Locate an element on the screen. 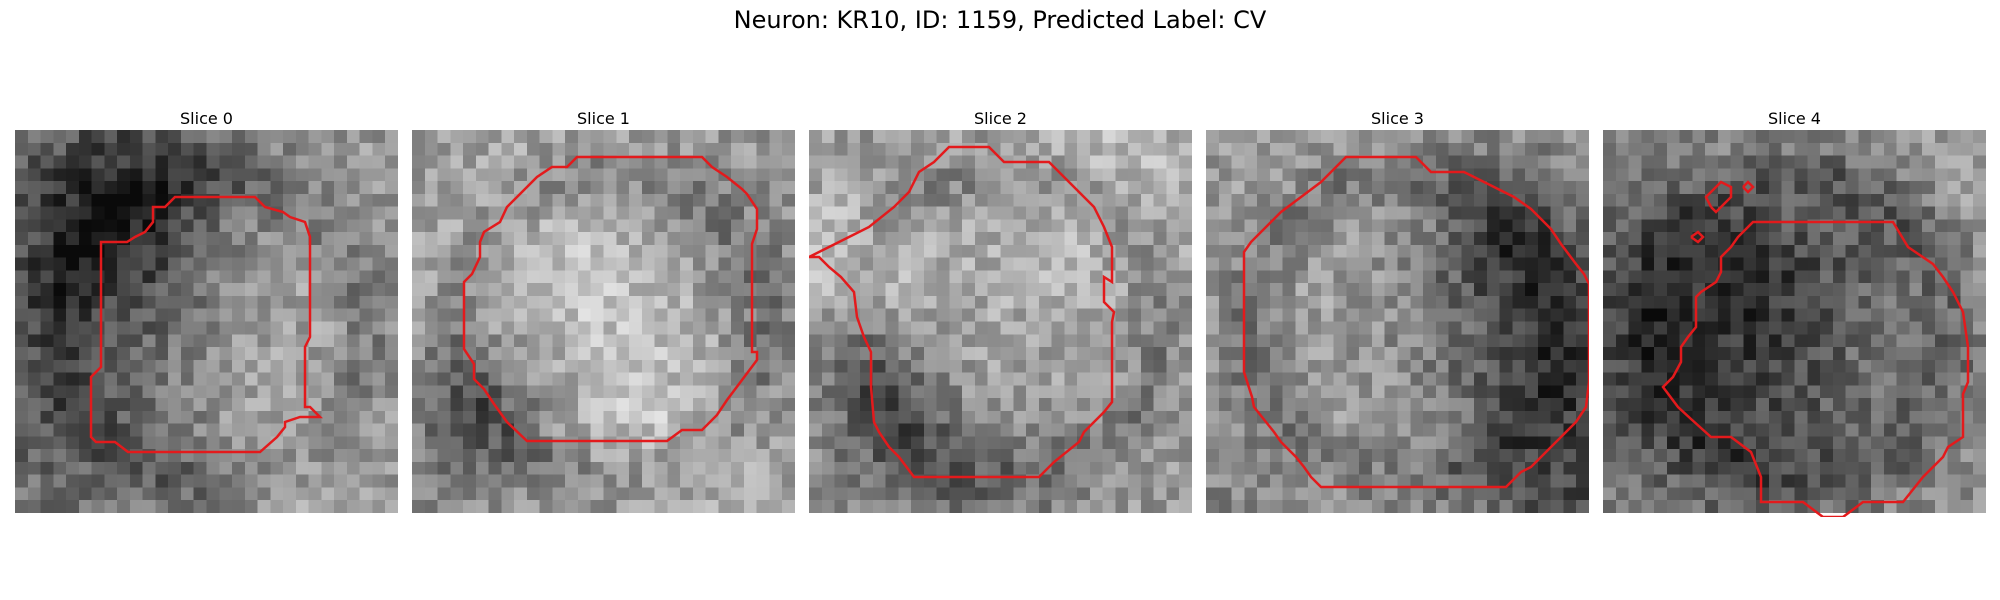 This screenshot has width=2000, height=600. slice-panel-3: Slice 3 is located at coordinates (1397, 310).